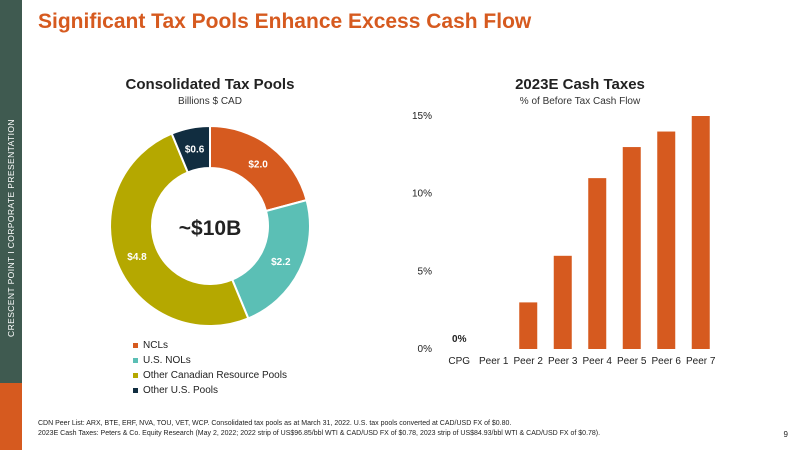  What do you see at coordinates (459, 361) in the screenshot?
I see `x-tick-label: CPG` at bounding box center [459, 361].